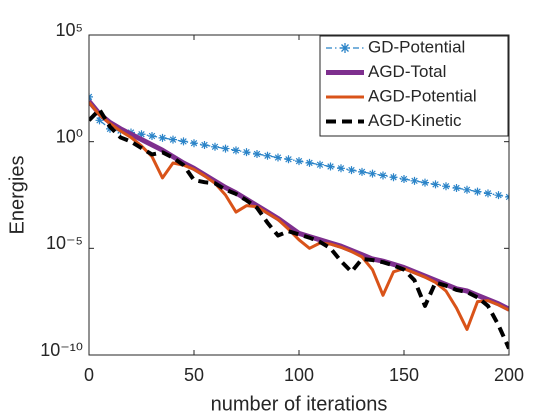 This screenshot has width=560, height=420. I want to click on legend-label: AGD-Total, so click(407, 71).